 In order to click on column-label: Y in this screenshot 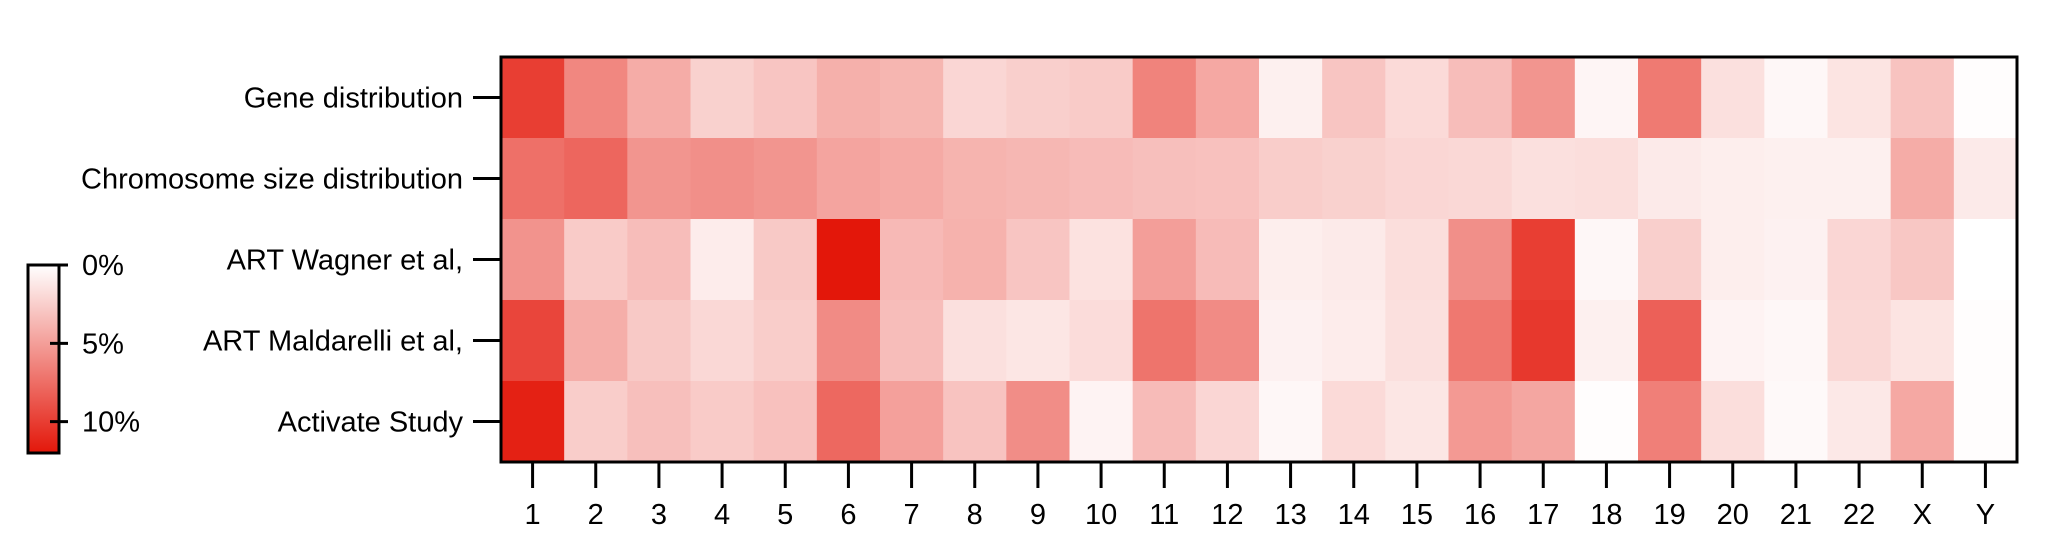, I will do `click(1985, 515)`.